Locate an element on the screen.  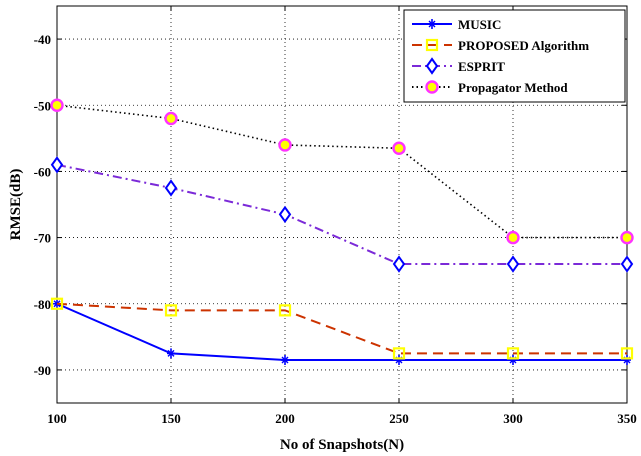
legend-entry: Propagator Method is located at coordinates (490, 87).